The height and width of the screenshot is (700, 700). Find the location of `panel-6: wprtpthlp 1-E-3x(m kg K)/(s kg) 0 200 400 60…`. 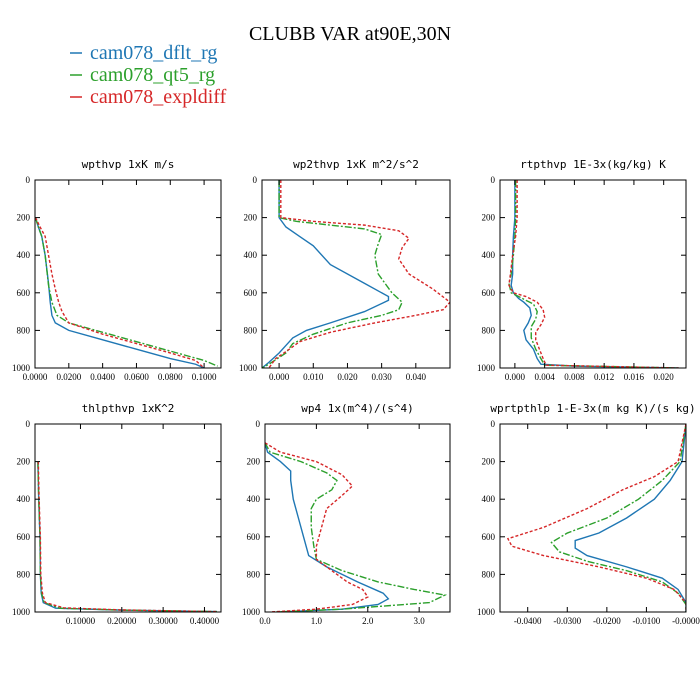

panel-6: wprtpthlp 1-E-3x(m kg K)/(s kg) 0 200 400 60… is located at coordinates (588, 514).